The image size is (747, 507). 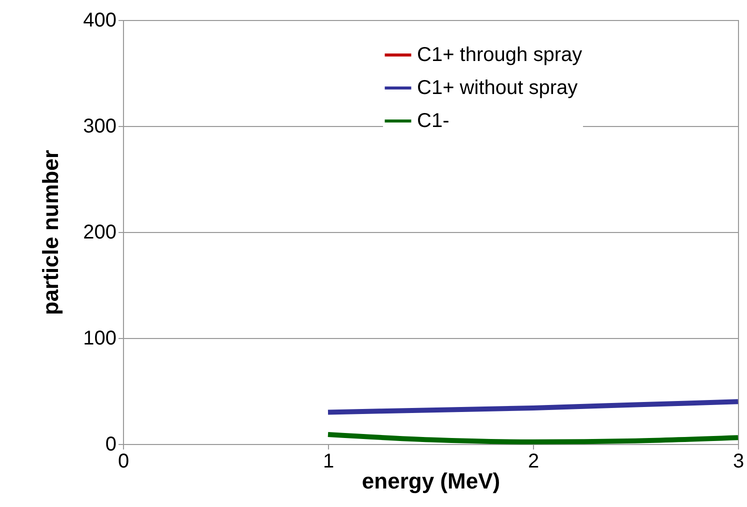 I want to click on x-tick-label: 1, so click(x=328, y=461).